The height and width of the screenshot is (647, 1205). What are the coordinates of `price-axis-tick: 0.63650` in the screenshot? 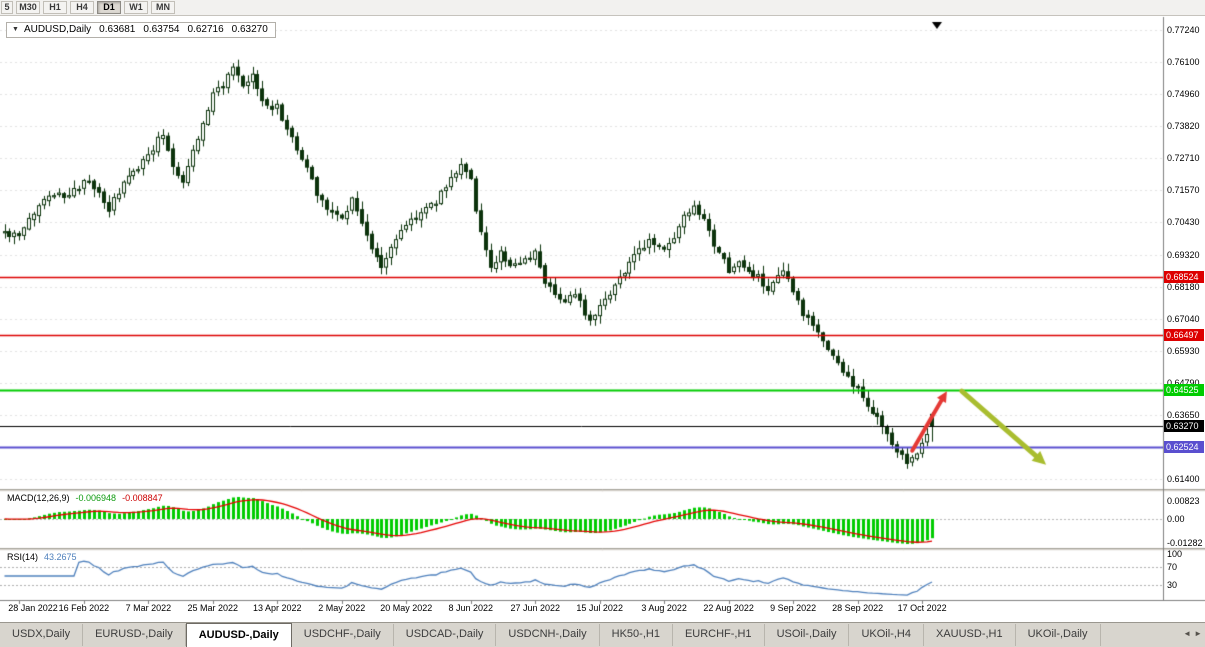 It's located at (1183, 414).